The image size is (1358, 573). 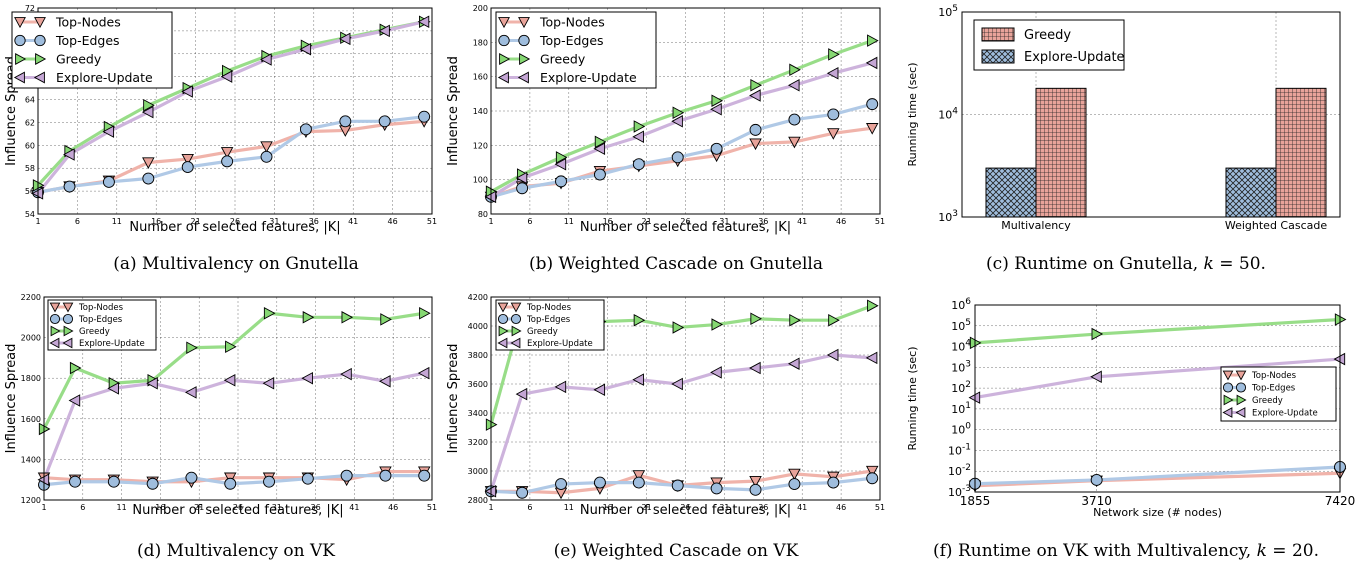 What do you see at coordinates (880, 221) in the screenshot?
I see `x-tick-label: 51` at bounding box center [880, 221].